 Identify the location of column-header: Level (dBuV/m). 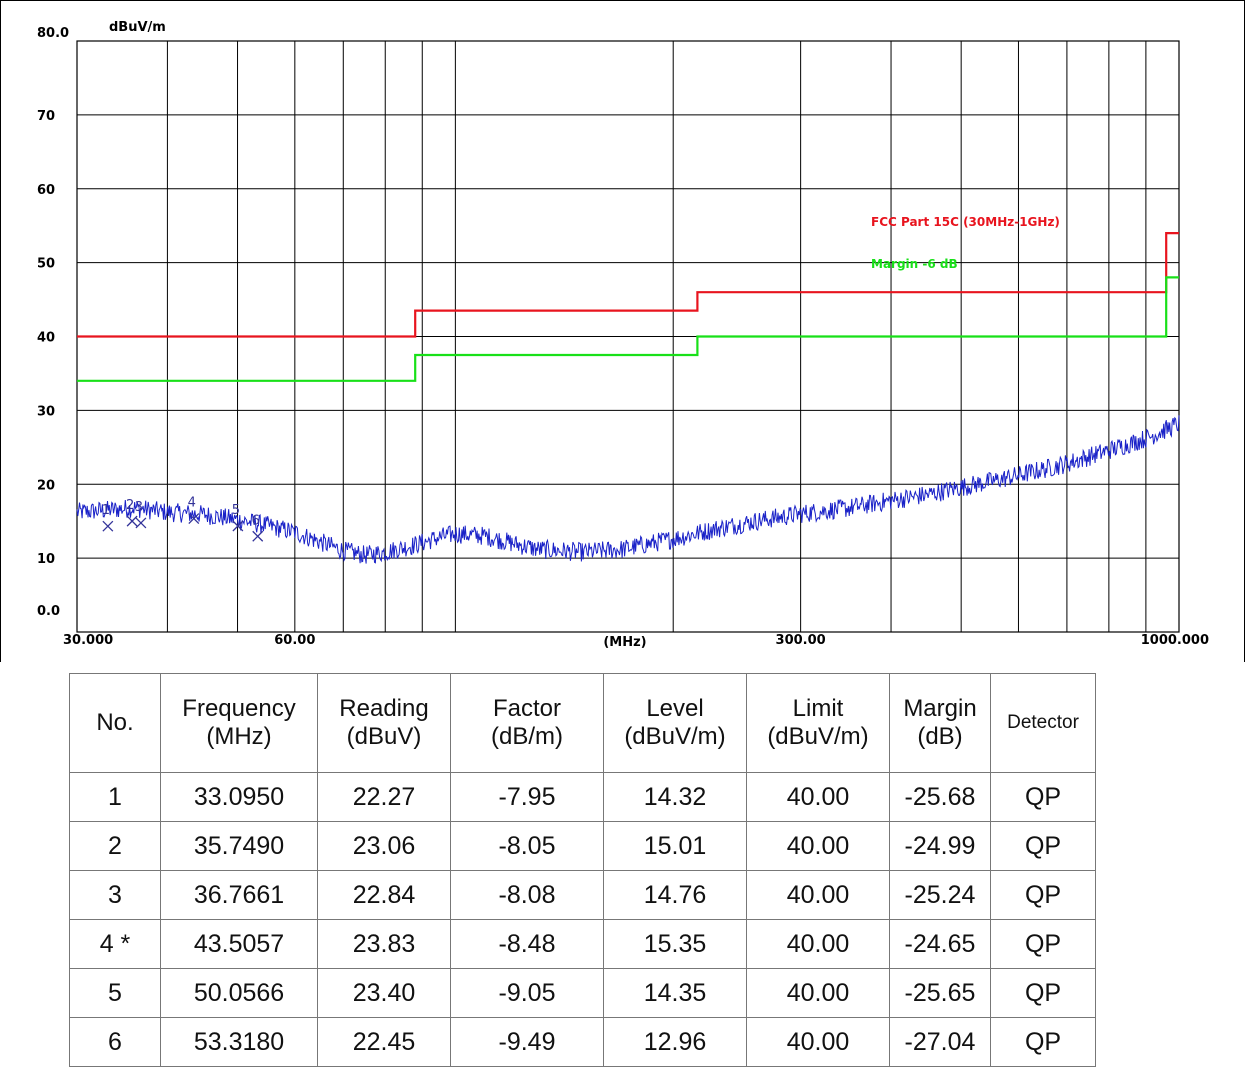
(675, 723).